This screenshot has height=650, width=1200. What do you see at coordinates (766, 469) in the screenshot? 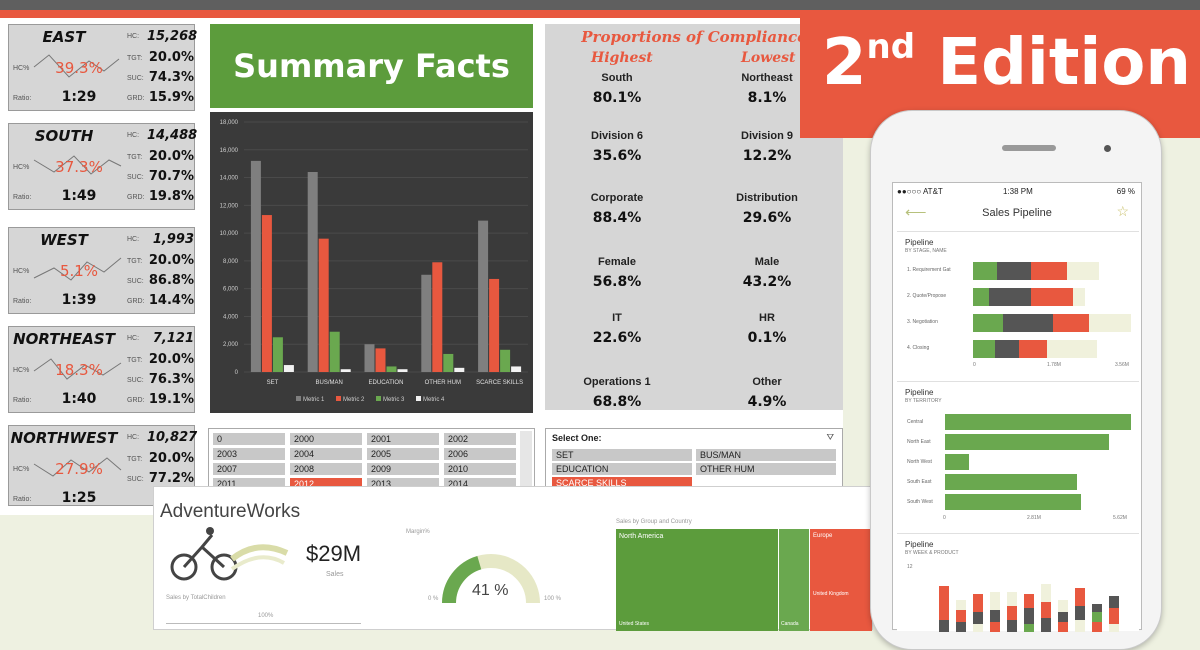
I see `category-option-other-hum: OTHER HUM` at bounding box center [766, 469].